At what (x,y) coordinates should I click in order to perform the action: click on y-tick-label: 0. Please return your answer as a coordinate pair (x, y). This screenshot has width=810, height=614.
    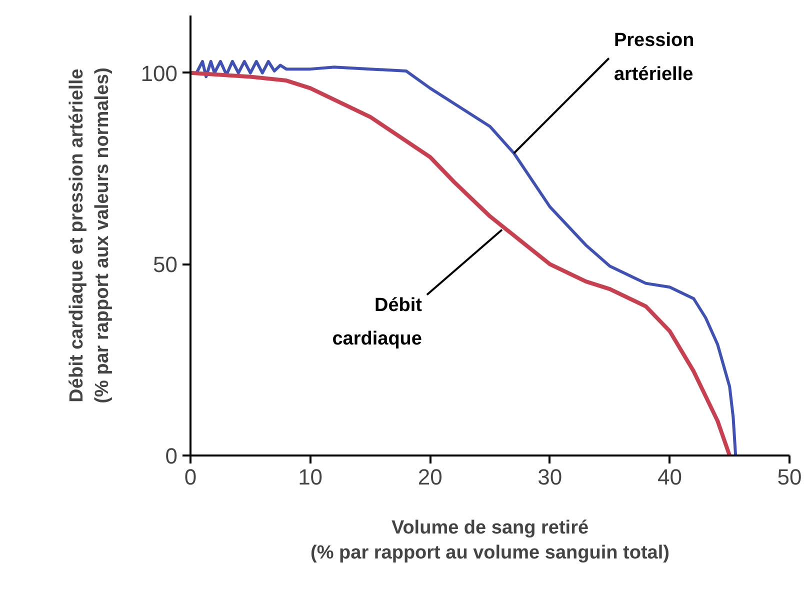
    Looking at the image, I should click on (171, 456).